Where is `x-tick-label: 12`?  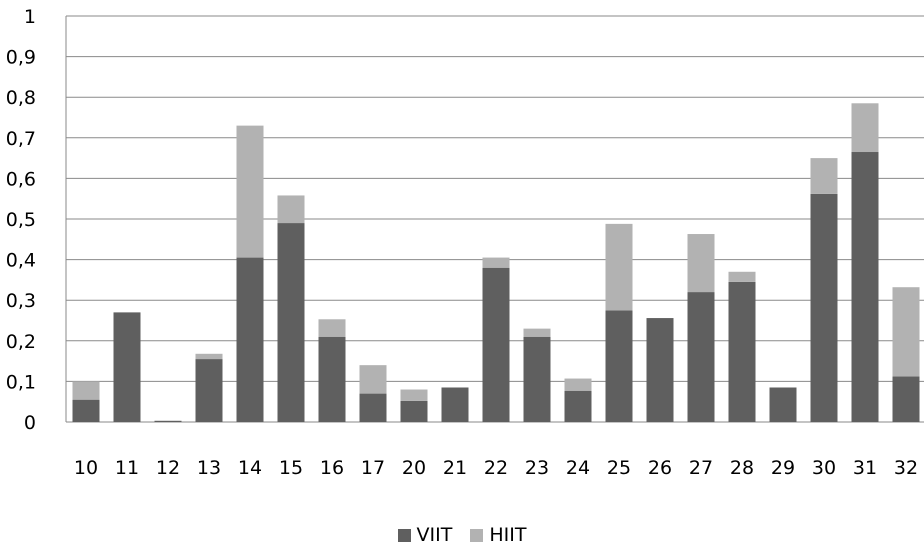
x-tick-label: 12 is located at coordinates (168, 468).